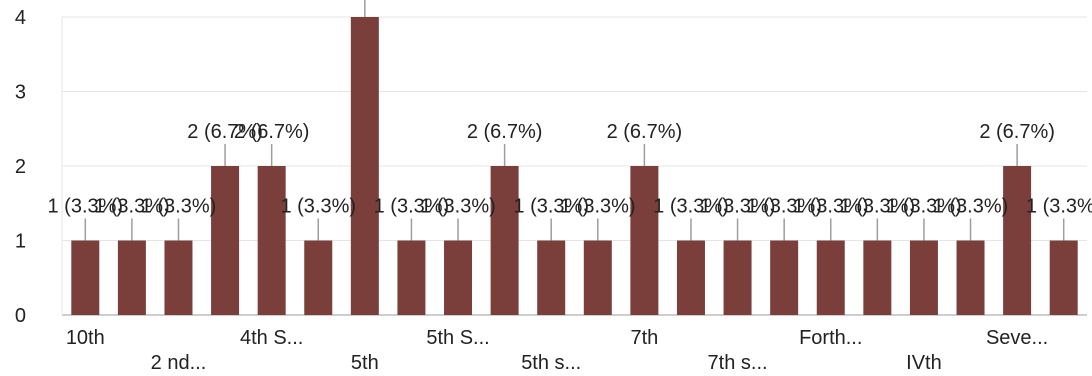 The image size is (1092, 376). What do you see at coordinates (20, 167) in the screenshot?
I see `y-tick-label: 2` at bounding box center [20, 167].